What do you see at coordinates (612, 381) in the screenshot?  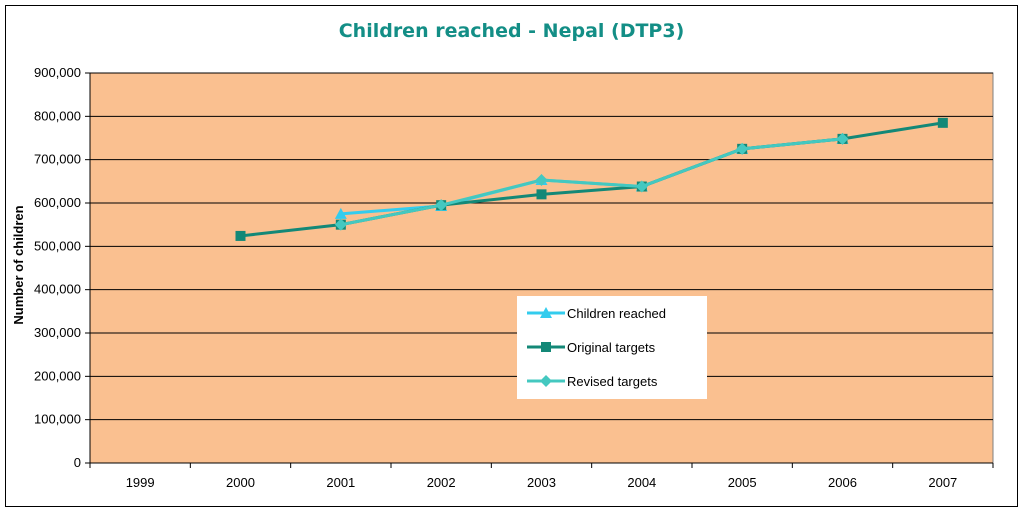 I see `legend-label: Revised targets` at bounding box center [612, 381].